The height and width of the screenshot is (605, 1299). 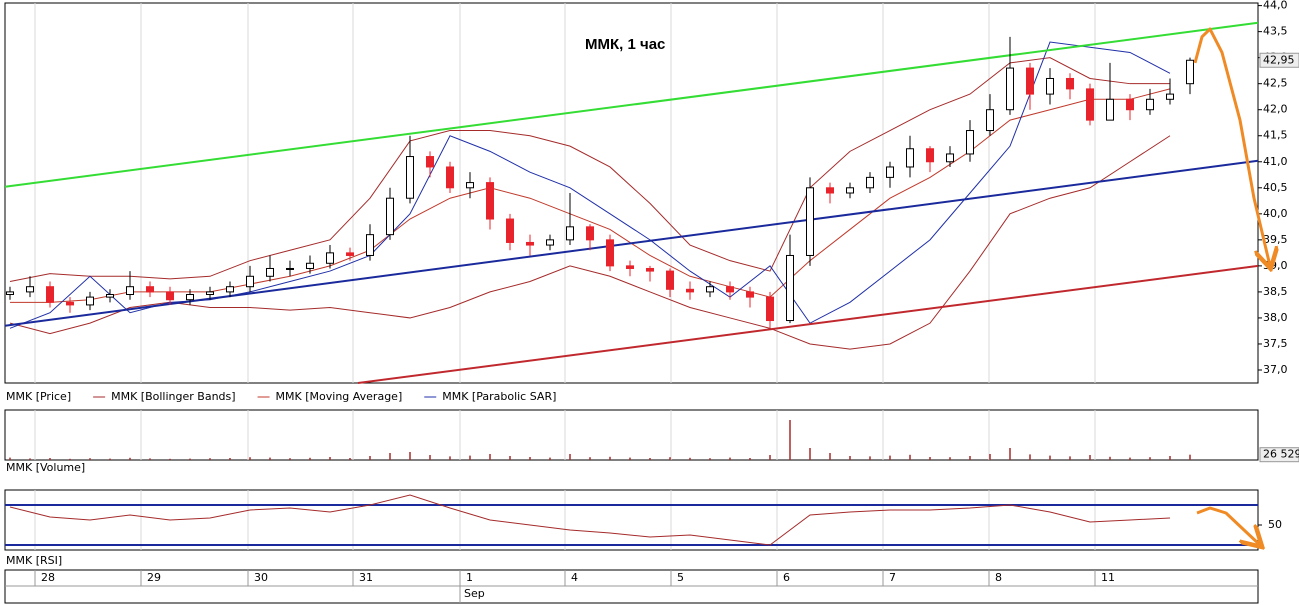 I want to click on trend-line, so click(x=808, y=324).